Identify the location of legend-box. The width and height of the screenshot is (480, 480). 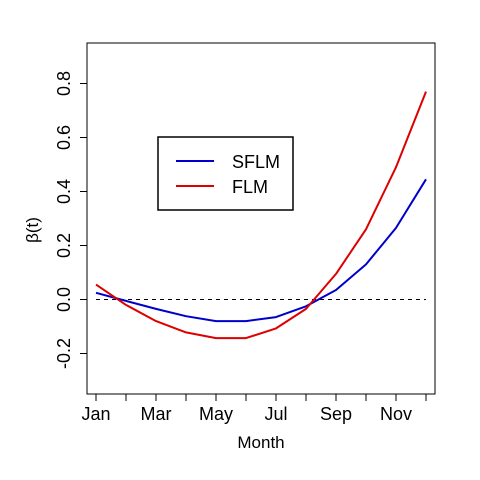
(225, 173).